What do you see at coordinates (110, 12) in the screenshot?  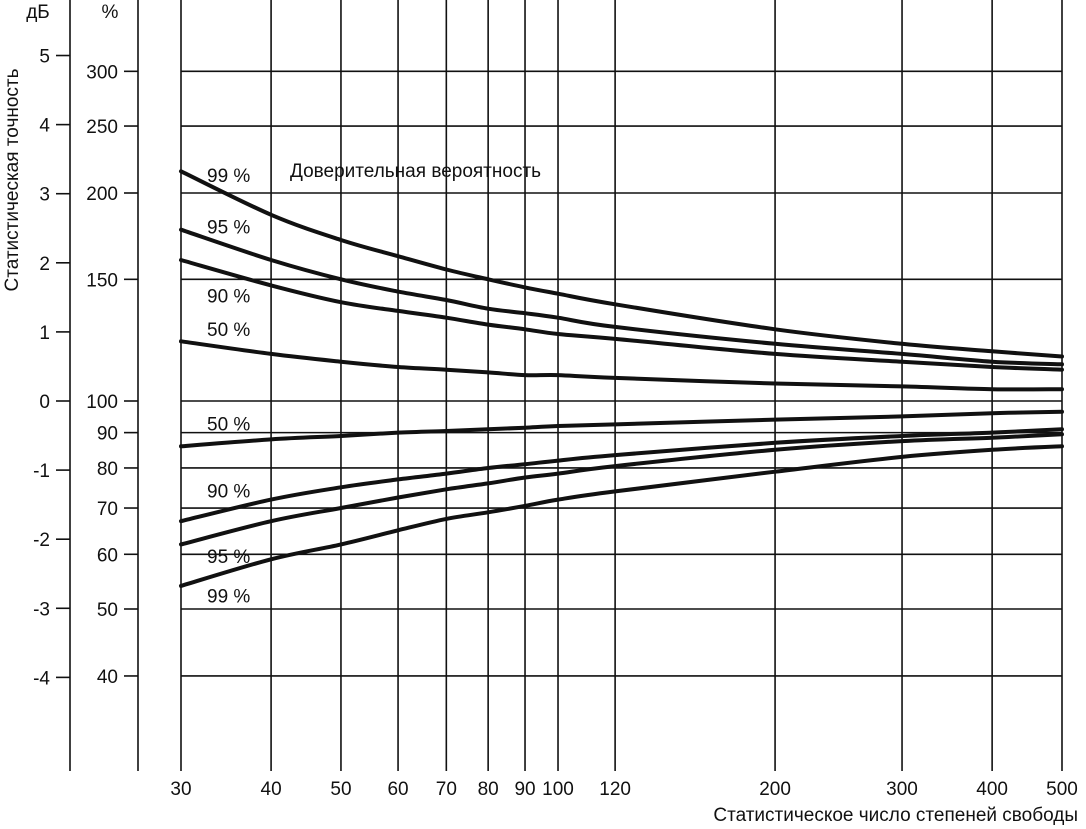 I see `percent-unit-label: %` at bounding box center [110, 12].